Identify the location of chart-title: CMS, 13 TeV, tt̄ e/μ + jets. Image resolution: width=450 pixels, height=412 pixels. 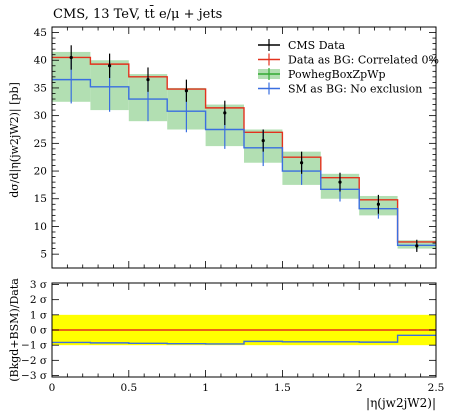
(137, 13).